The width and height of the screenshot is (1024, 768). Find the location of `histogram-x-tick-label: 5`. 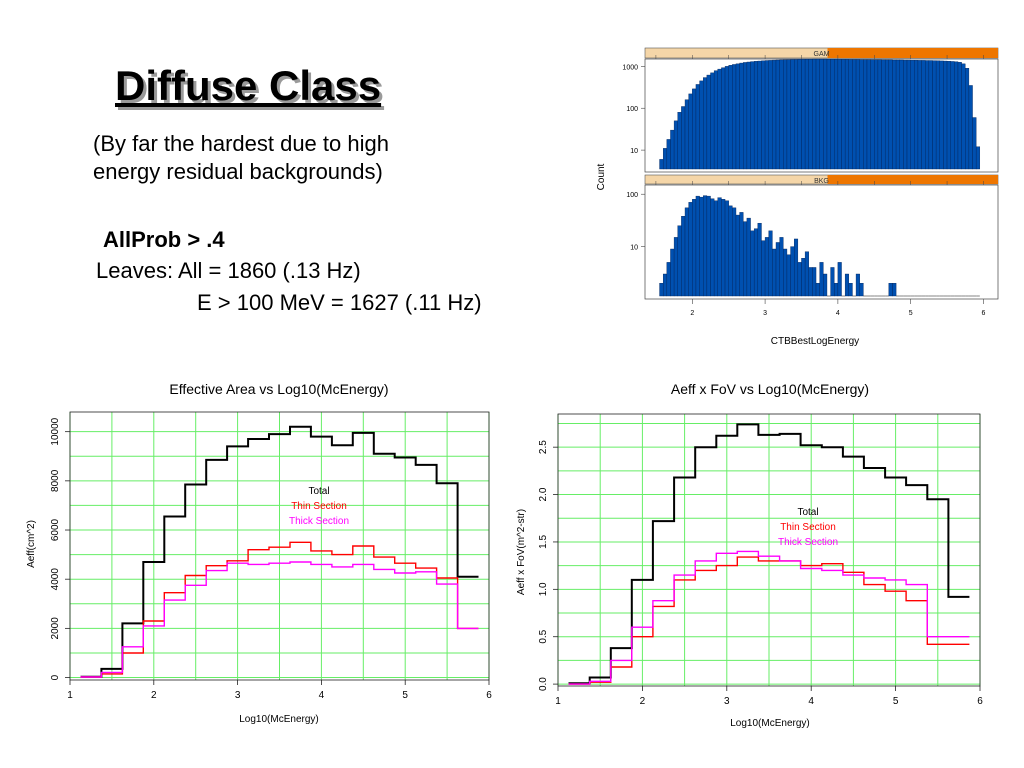

histogram-x-tick-label: 5 is located at coordinates (911, 313).